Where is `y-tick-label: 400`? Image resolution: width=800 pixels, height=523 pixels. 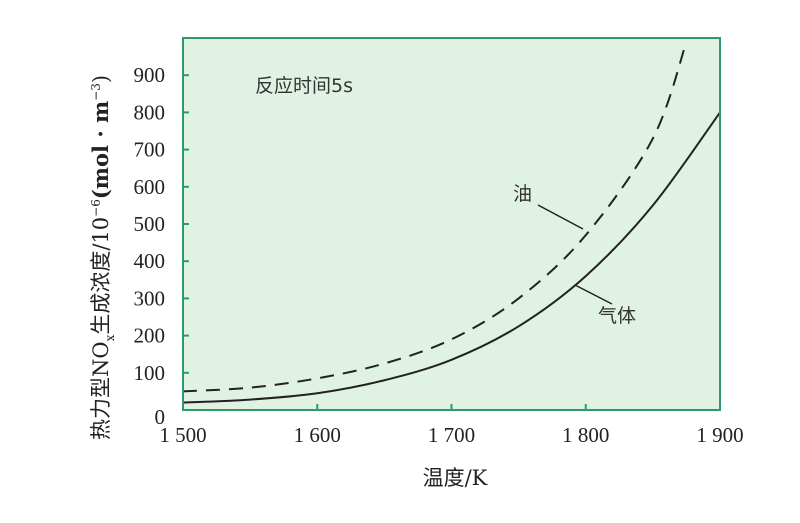
y-tick-label: 400 is located at coordinates (150, 261).